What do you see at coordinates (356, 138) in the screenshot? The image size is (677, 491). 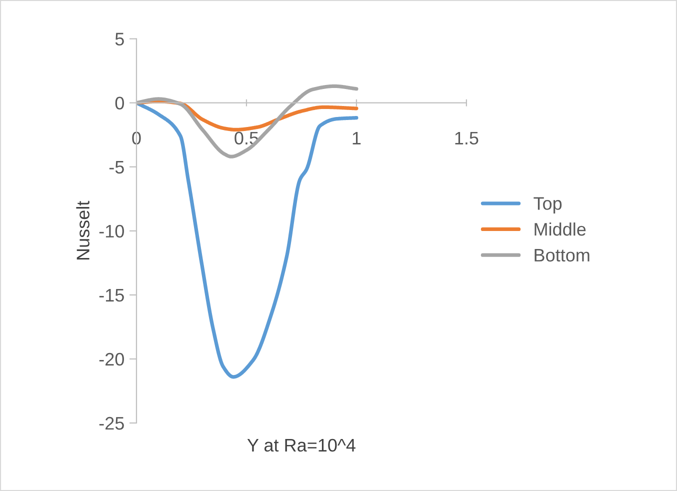 I see `x-tick-label: 1` at bounding box center [356, 138].